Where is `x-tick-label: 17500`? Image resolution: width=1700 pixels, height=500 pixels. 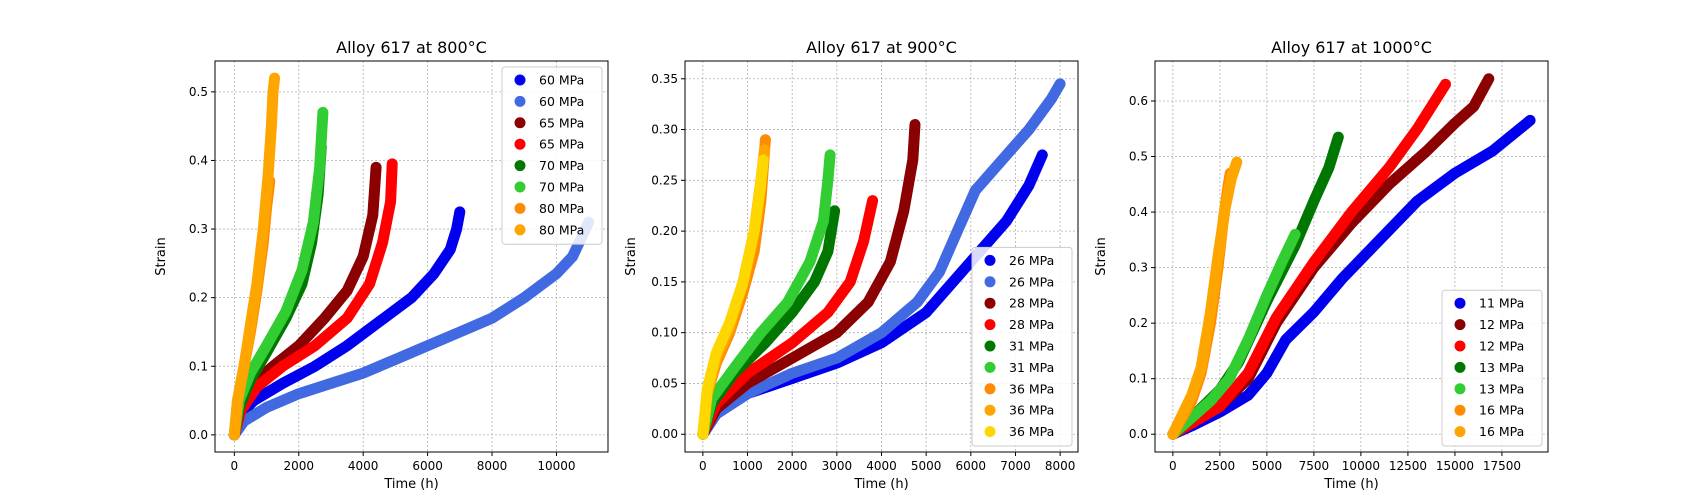
x-tick-label: 17500 is located at coordinates (1502, 466).